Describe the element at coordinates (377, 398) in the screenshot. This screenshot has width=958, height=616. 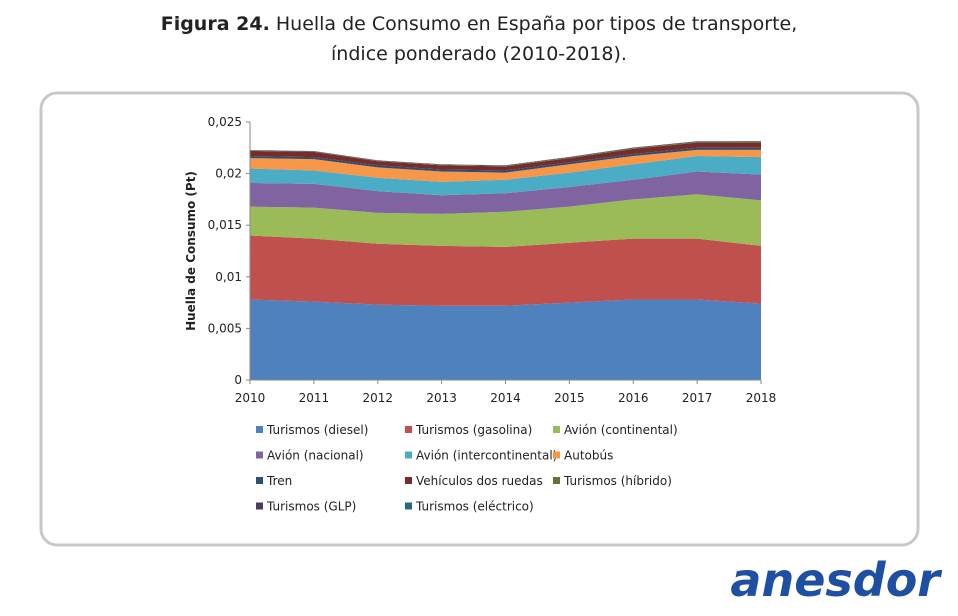
I see `x-tick-label: 2012` at that location.